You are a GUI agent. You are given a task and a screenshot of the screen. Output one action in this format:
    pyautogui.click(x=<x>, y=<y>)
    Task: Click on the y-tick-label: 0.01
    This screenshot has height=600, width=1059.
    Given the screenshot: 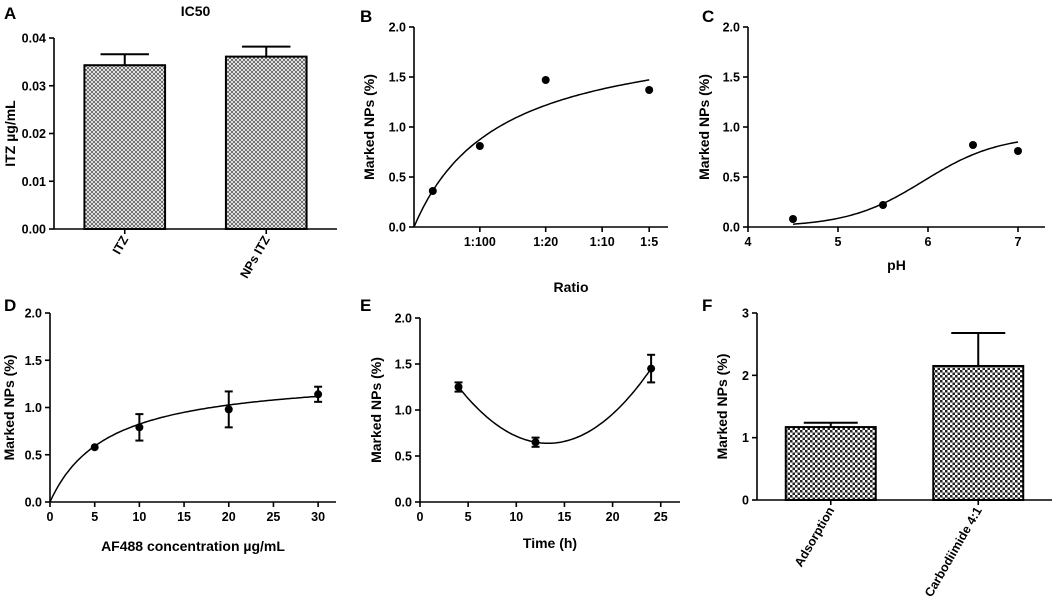 What is the action you would take?
    pyautogui.click(x=34, y=182)
    